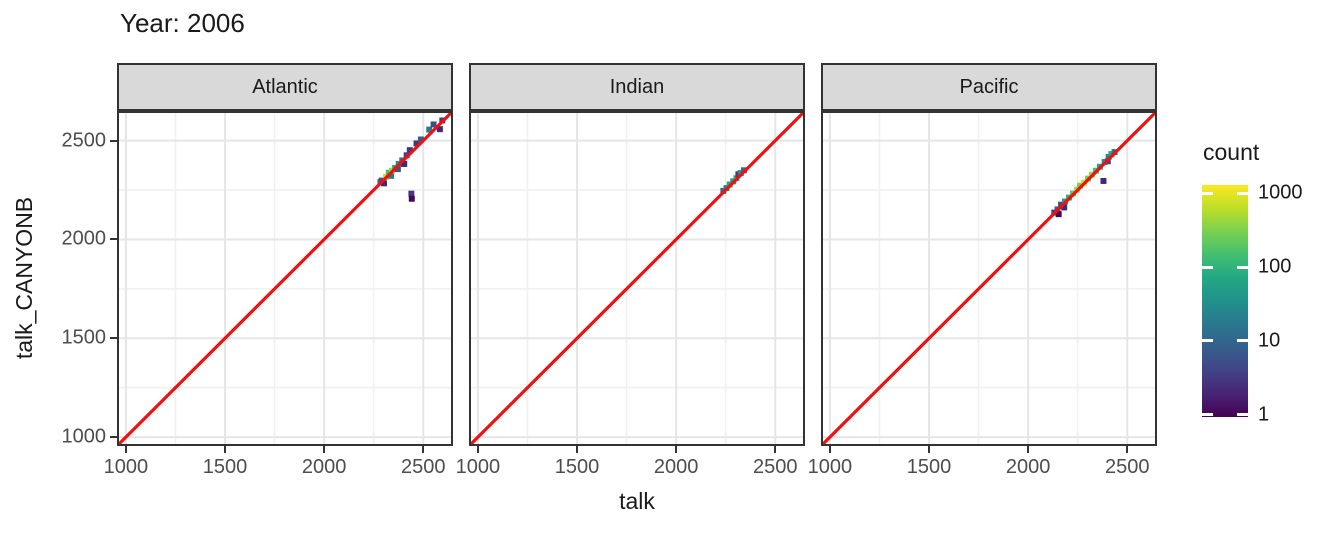  Describe the element at coordinates (1264, 414) in the screenshot. I see `legend-tick-label: 1` at that location.